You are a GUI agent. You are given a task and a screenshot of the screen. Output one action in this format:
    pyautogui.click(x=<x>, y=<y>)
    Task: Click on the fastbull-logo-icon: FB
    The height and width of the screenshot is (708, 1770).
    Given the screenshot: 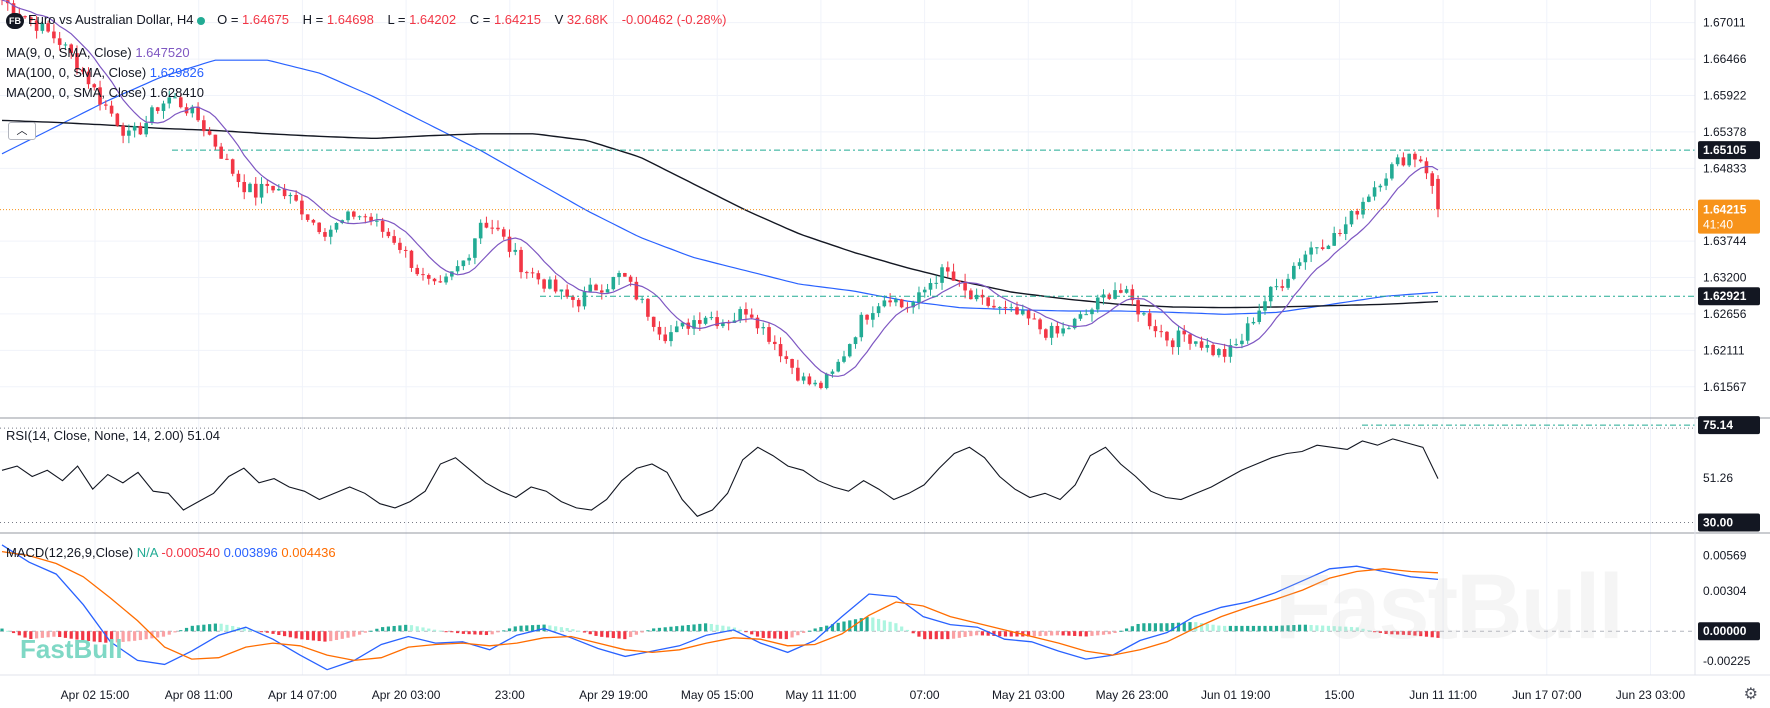 What is the action you would take?
    pyautogui.click(x=15, y=20)
    